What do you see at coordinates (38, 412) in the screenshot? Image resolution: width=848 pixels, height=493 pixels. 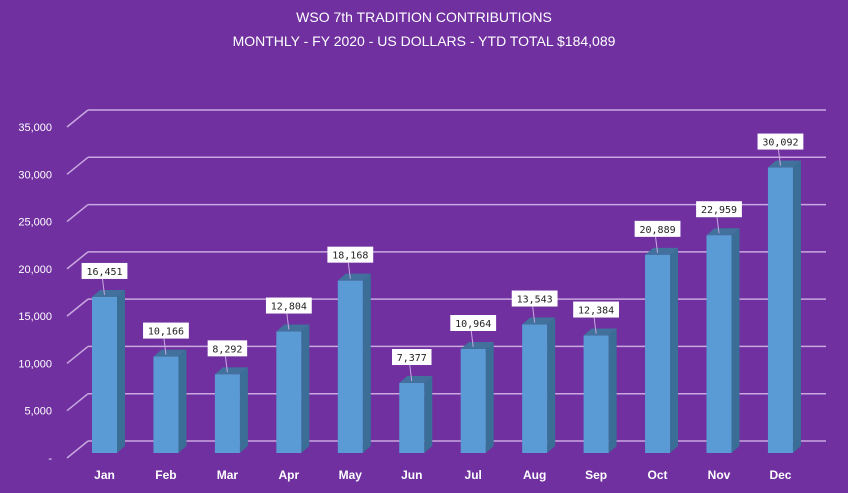 I see `y-tick-label: 5,000` at bounding box center [38, 412].